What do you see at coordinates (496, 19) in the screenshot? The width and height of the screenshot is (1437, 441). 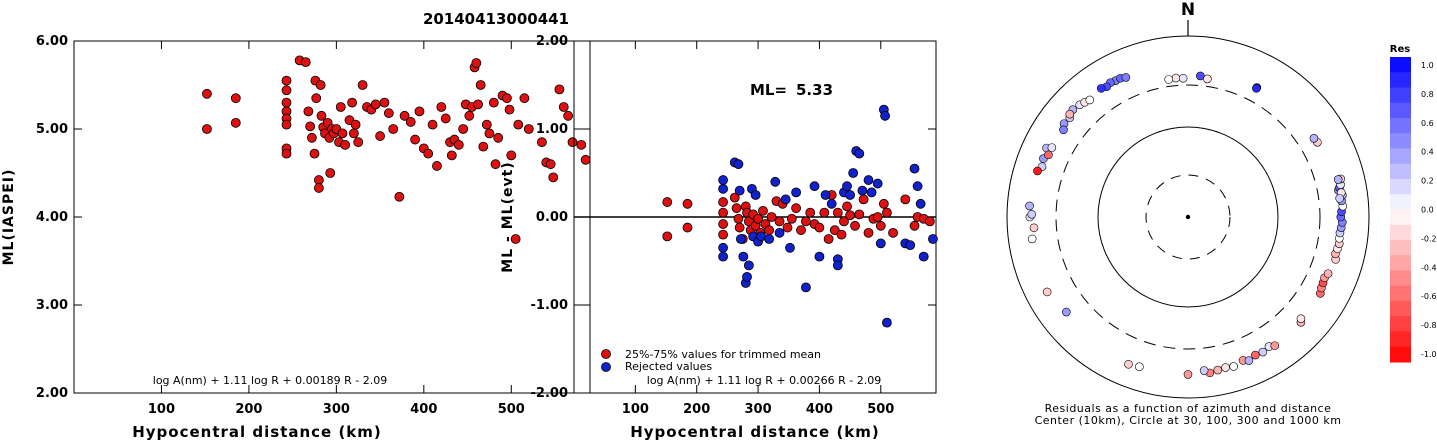 I see `figure-title: 20140413000441` at bounding box center [496, 19].